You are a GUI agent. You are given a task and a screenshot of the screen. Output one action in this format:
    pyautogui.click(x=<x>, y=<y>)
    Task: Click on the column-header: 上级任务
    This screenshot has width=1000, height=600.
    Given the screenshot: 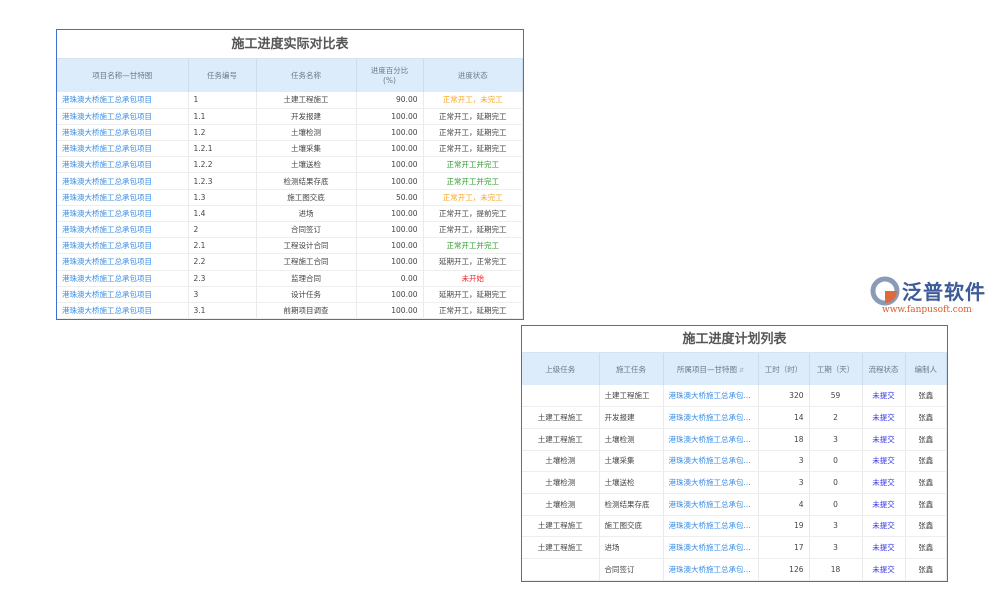 What is the action you would take?
    pyautogui.click(x=561, y=369)
    